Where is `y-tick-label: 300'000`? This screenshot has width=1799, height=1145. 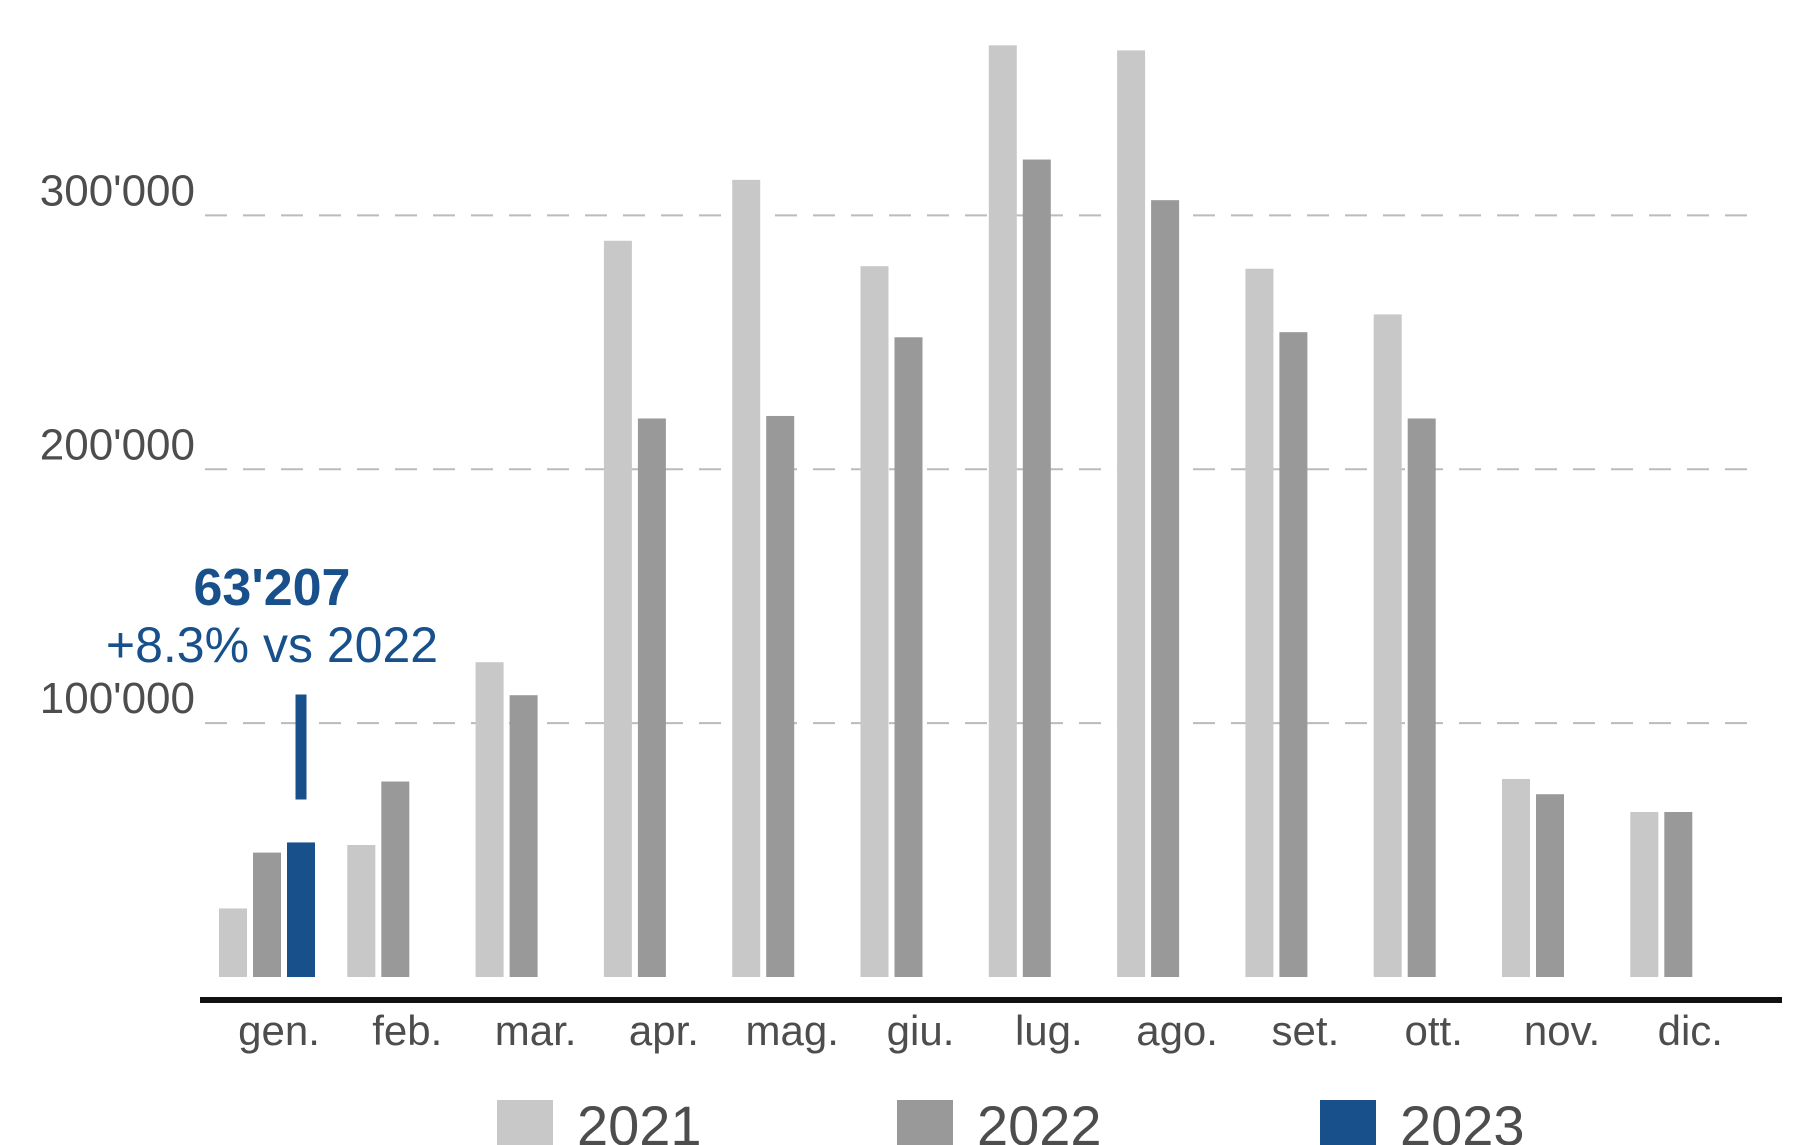
y-tick-label: 300'000 is located at coordinates (117, 190).